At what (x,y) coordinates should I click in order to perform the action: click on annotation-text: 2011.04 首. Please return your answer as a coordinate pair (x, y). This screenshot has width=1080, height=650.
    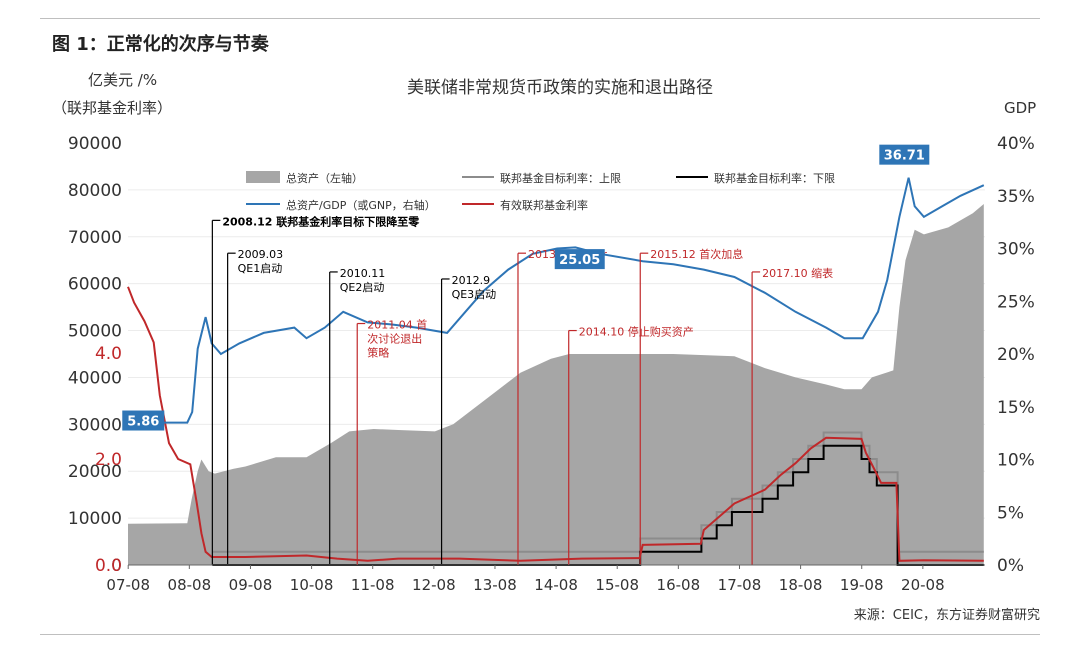
    Looking at the image, I should click on (397, 325).